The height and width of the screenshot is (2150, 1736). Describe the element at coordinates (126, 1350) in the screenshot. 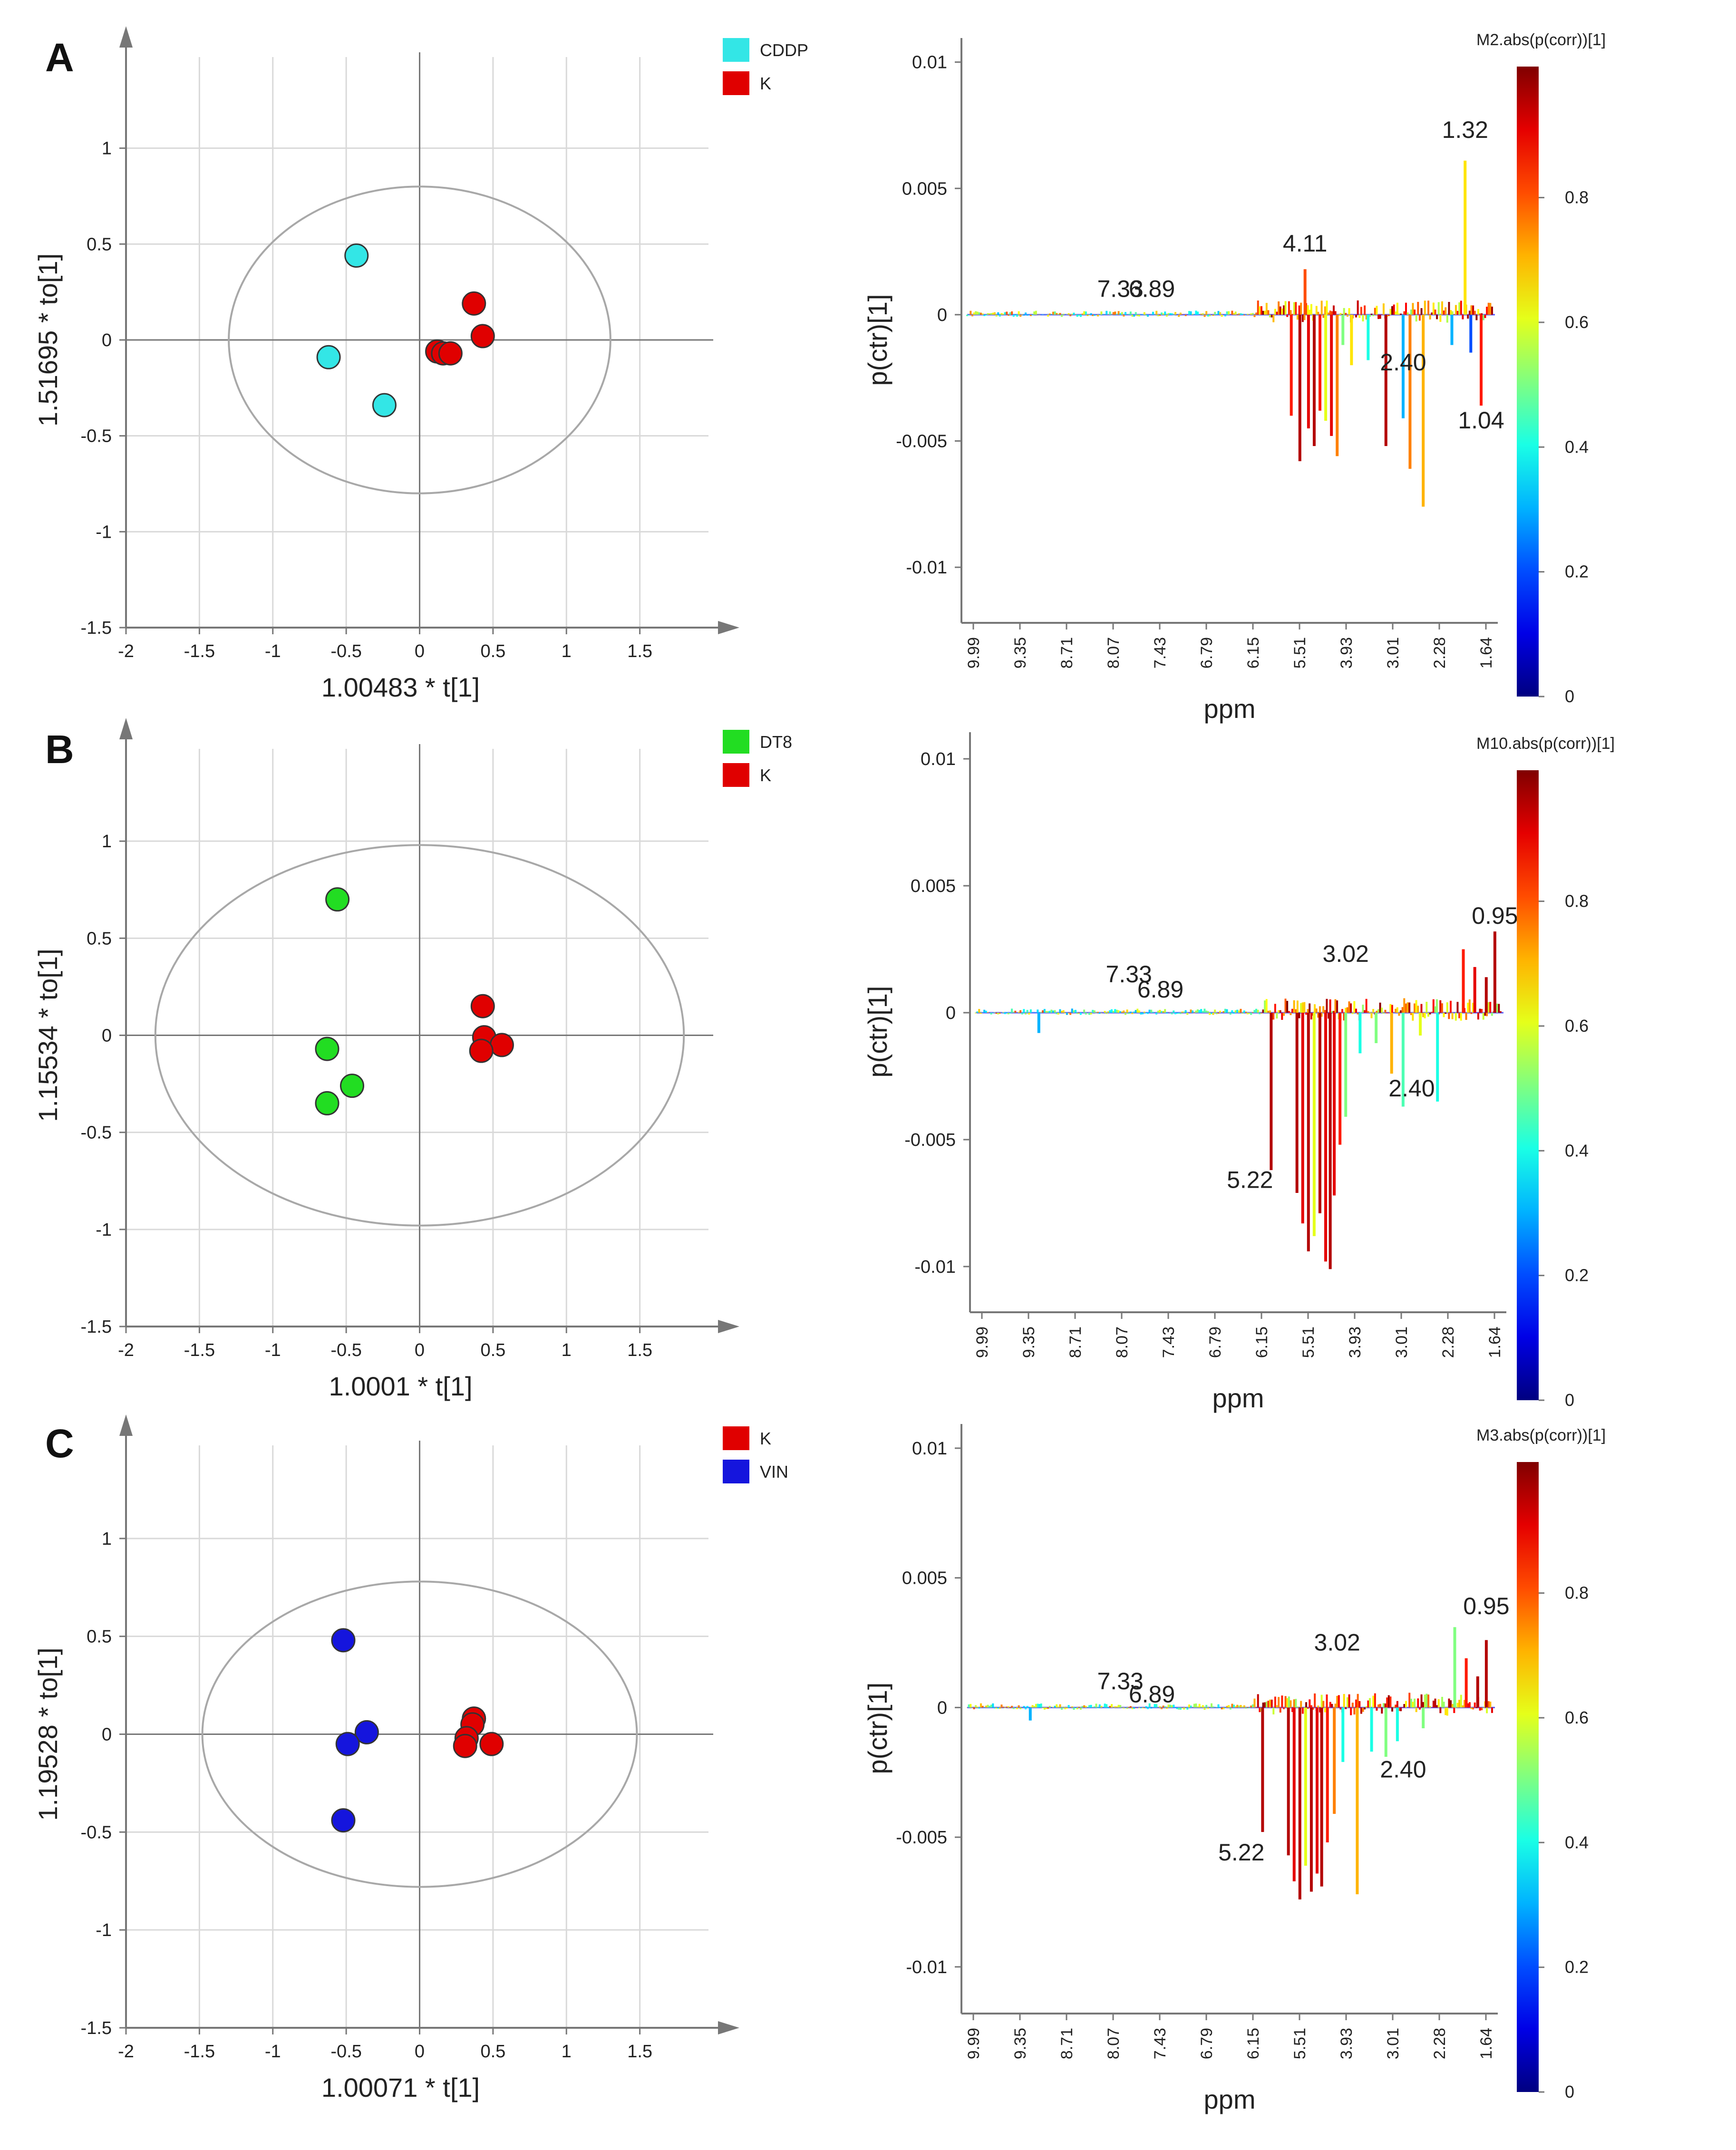

I see `x-tick-label: -2` at that location.